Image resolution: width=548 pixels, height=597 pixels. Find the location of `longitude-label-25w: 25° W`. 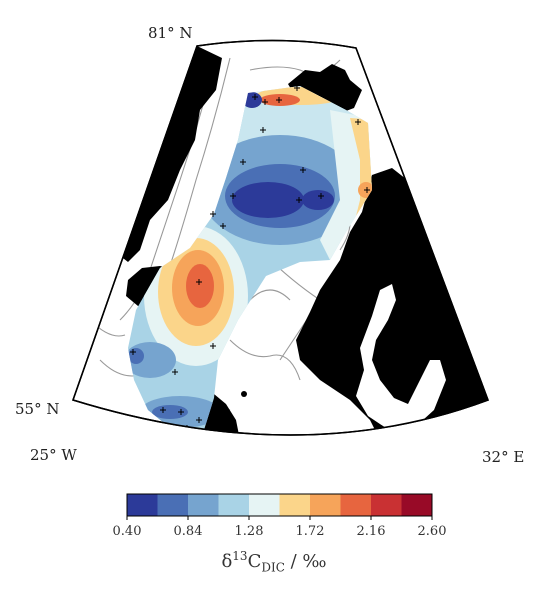

longitude-label-25w: 25° W is located at coordinates (53, 455).